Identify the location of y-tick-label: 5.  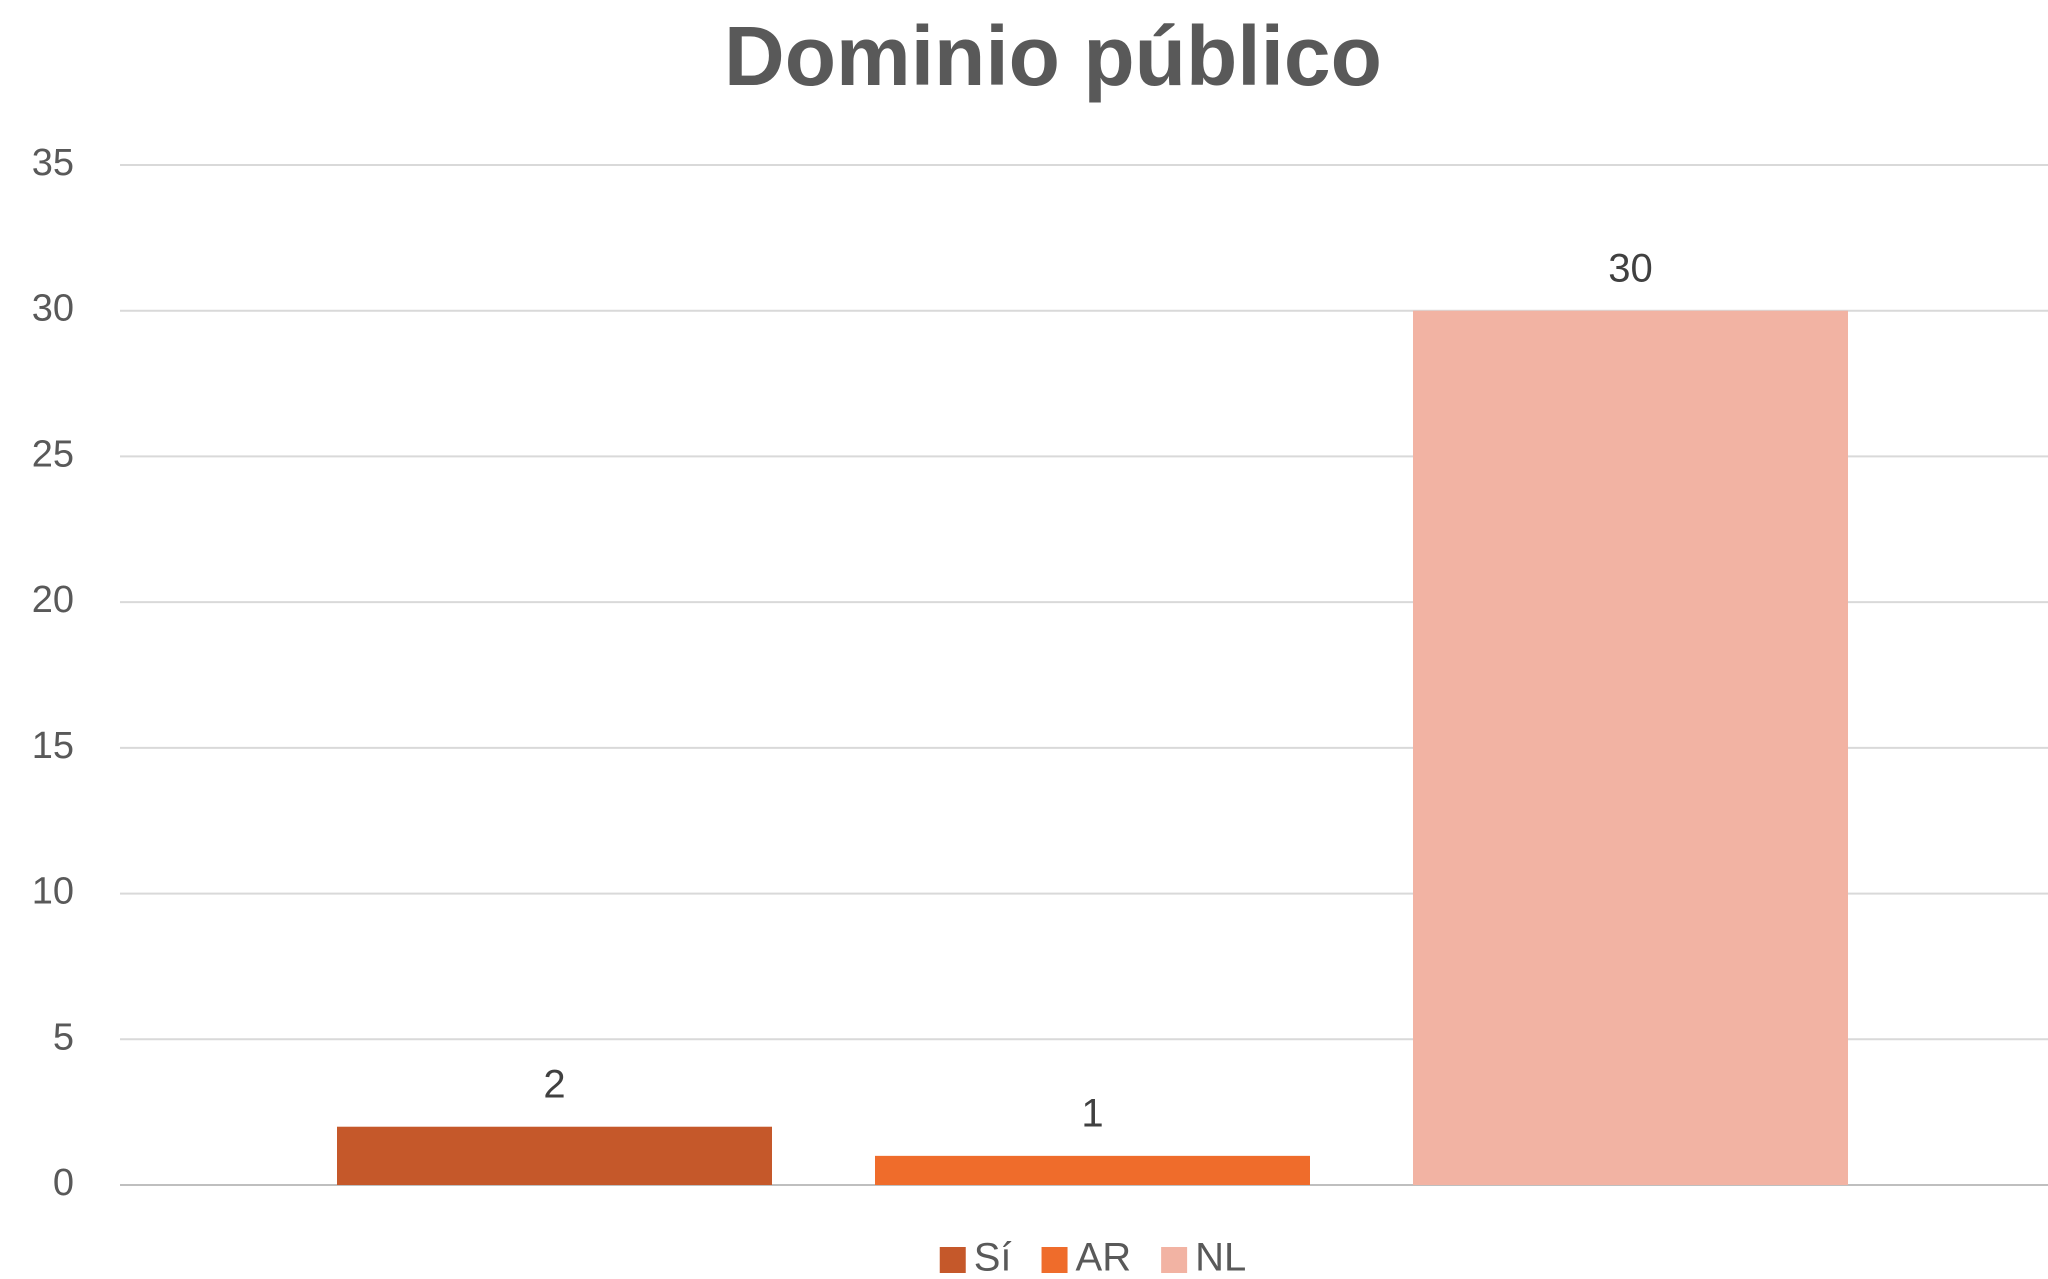
(63, 1037).